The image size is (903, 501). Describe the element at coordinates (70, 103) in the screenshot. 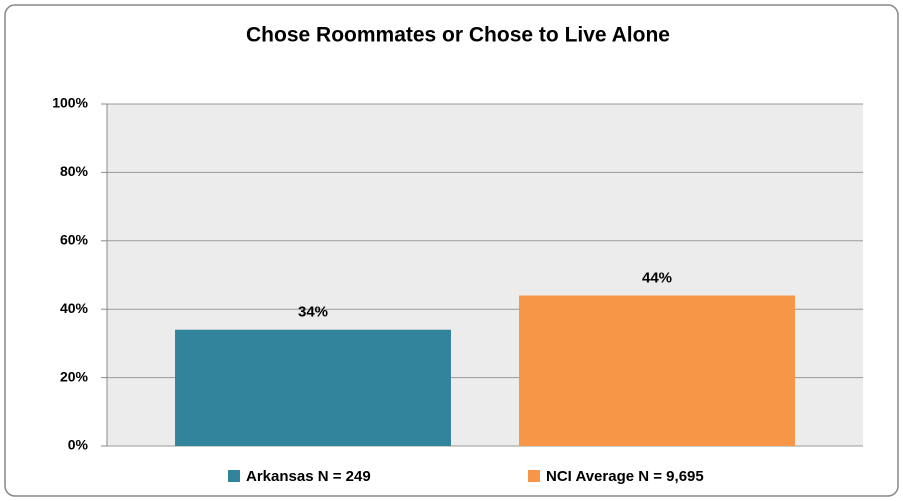

I see `y-tick-label: 100%` at that location.